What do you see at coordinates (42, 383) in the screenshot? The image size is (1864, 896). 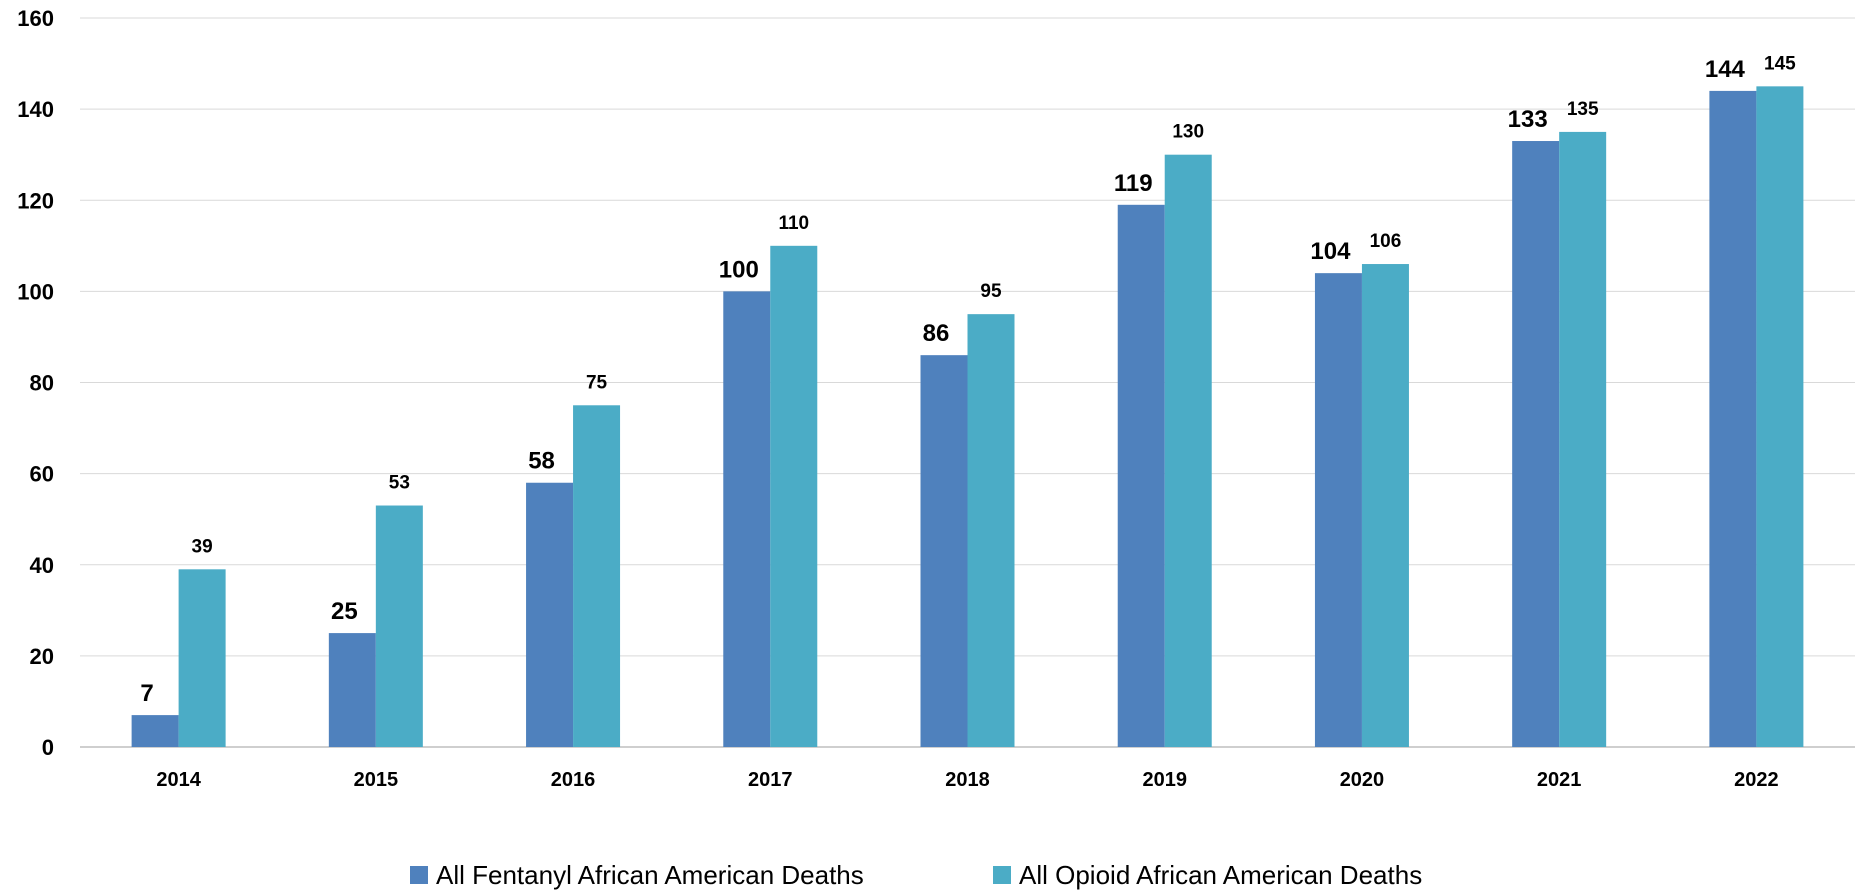 I see `y-tick-label: 80` at bounding box center [42, 383].